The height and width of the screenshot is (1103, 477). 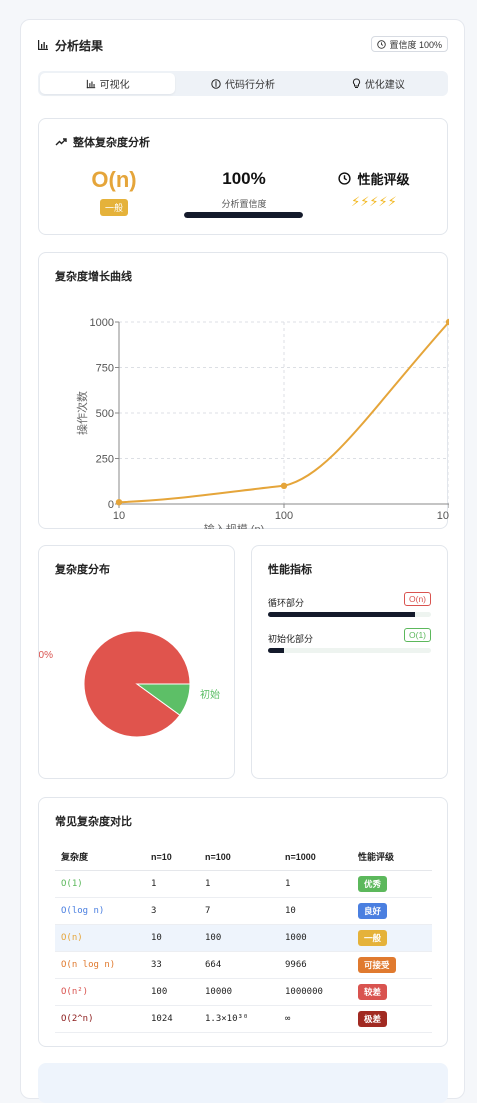 What do you see at coordinates (102, 142) in the screenshot?
I see `overview-title-row: 整体复杂度分析` at bounding box center [102, 142].